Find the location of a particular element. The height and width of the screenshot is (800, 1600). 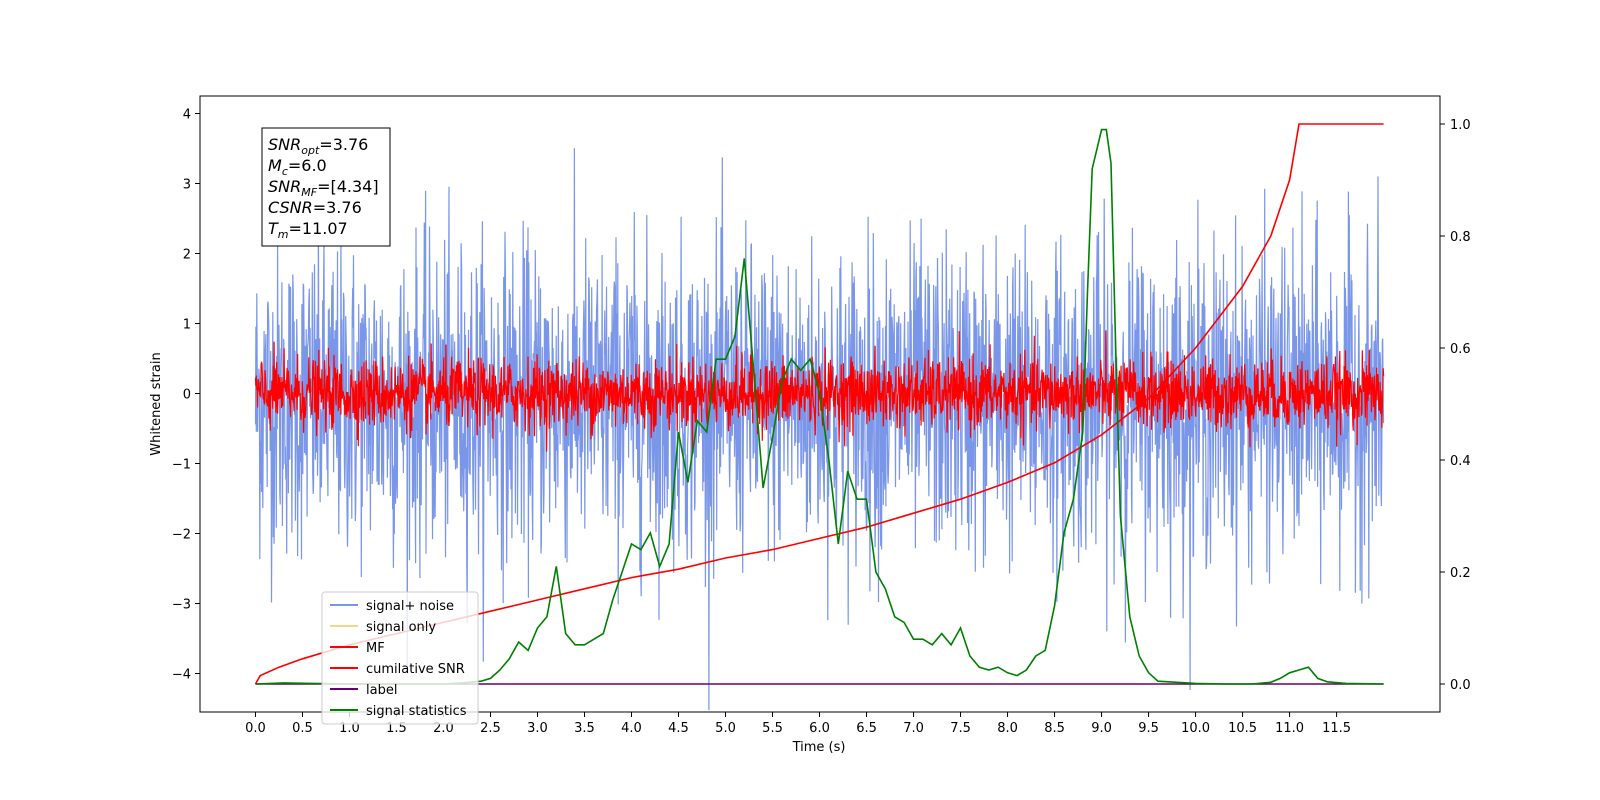

y-tick-label: 0 is located at coordinates (187, 395).